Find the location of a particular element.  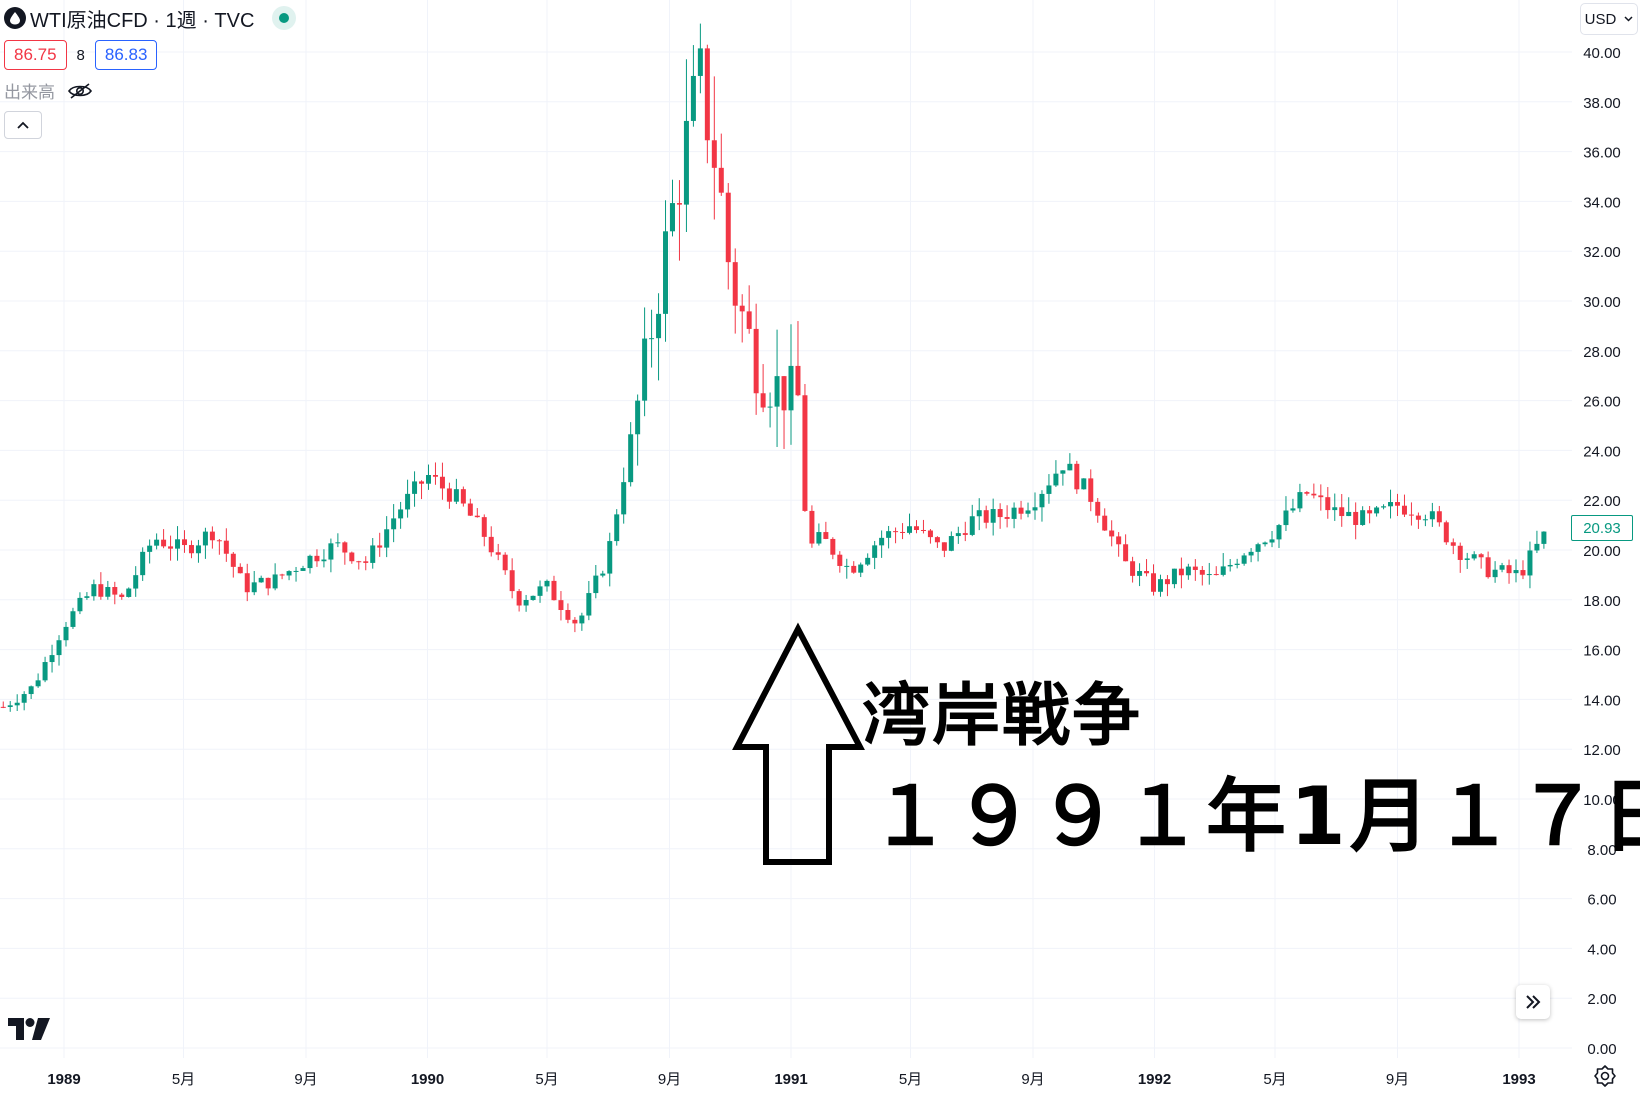

collapse-legend-button is located at coordinates (23, 125).